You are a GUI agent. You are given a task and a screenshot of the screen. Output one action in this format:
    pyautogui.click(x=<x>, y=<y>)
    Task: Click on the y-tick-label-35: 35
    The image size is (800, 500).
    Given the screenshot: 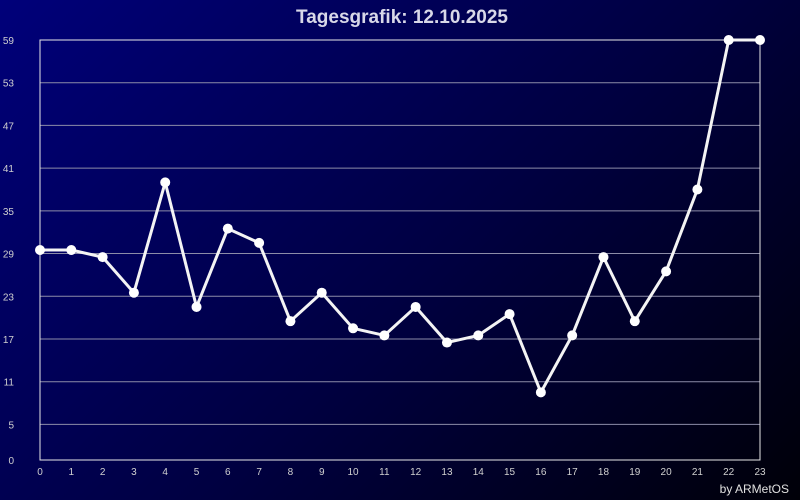 What is the action you would take?
    pyautogui.click(x=9, y=212)
    